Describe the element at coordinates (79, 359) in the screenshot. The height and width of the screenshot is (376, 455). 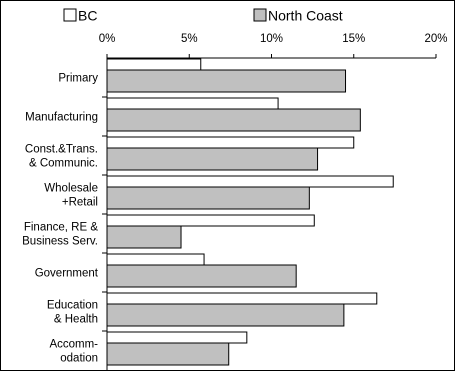
I see `category-label-line: odation` at that location.